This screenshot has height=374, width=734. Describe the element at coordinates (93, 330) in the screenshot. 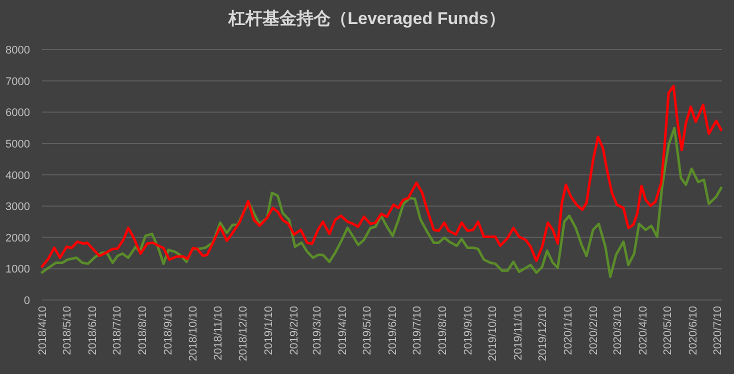

I see `x-tick-label: 2018/6/10` at that location.